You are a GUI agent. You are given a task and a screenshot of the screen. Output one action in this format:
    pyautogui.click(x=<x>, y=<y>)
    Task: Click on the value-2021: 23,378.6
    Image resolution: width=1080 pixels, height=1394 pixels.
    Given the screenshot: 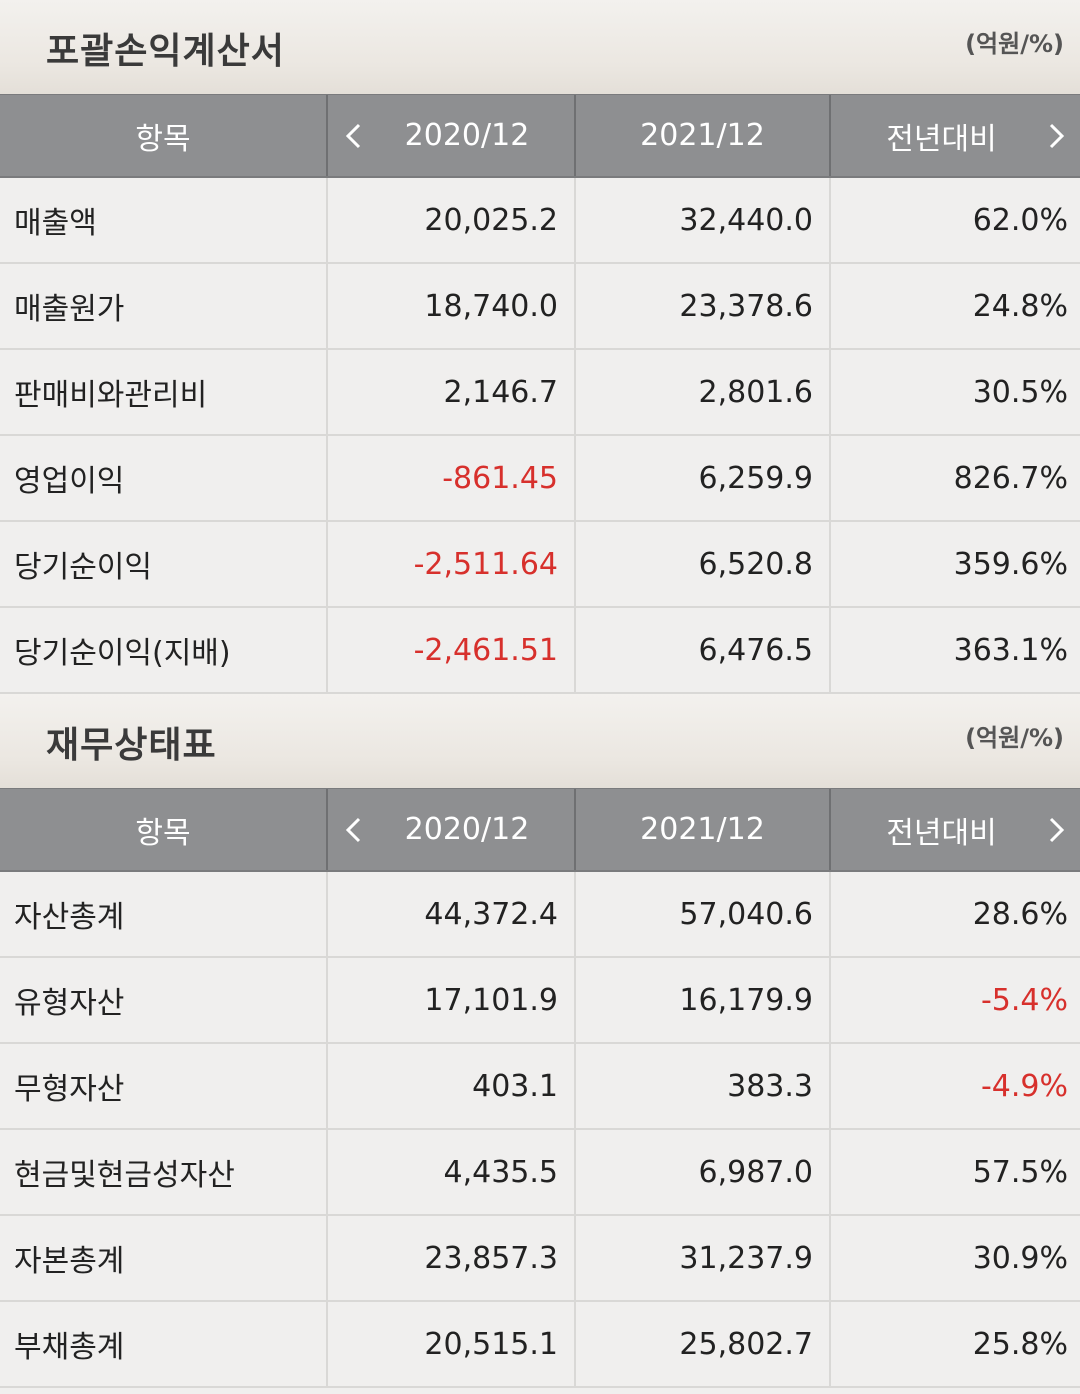 What is the action you would take?
    pyautogui.click(x=701, y=306)
    